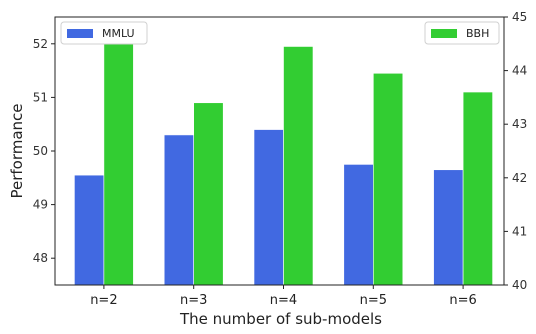 The image size is (536, 334). Describe the element at coordinates (477, 33) in the screenshot. I see `legend-bbh-label: BBH` at that location.